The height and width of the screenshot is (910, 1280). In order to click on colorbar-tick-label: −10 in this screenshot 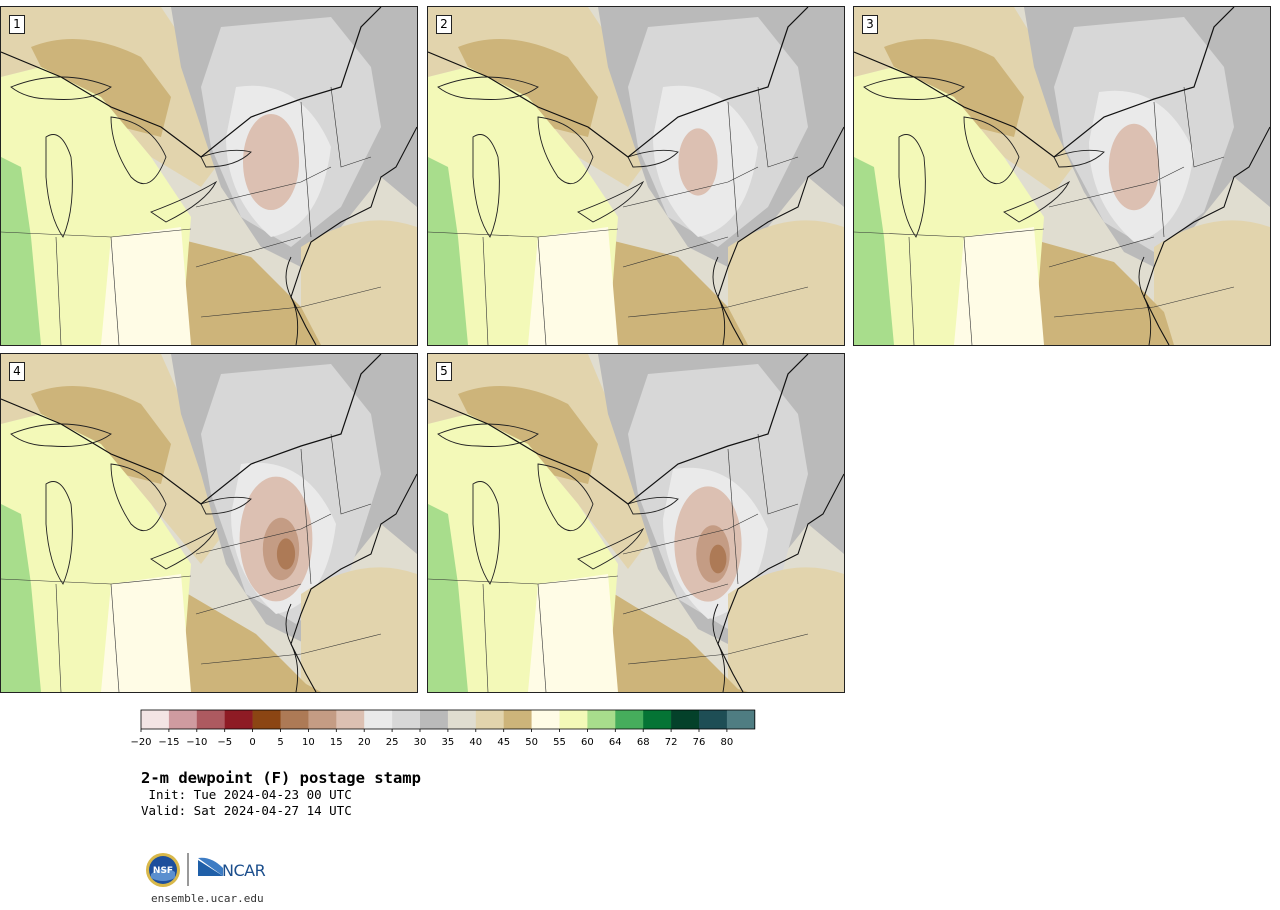, I will do `click(196, 742)`.